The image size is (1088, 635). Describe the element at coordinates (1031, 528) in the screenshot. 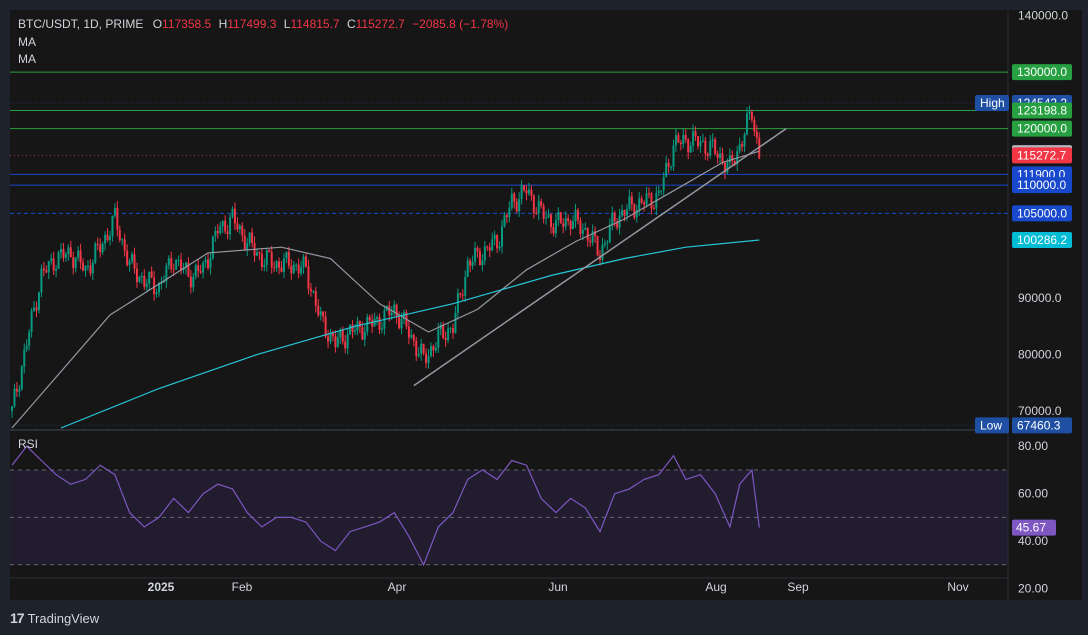

I see `rsi-last-label: 45.67` at that location.